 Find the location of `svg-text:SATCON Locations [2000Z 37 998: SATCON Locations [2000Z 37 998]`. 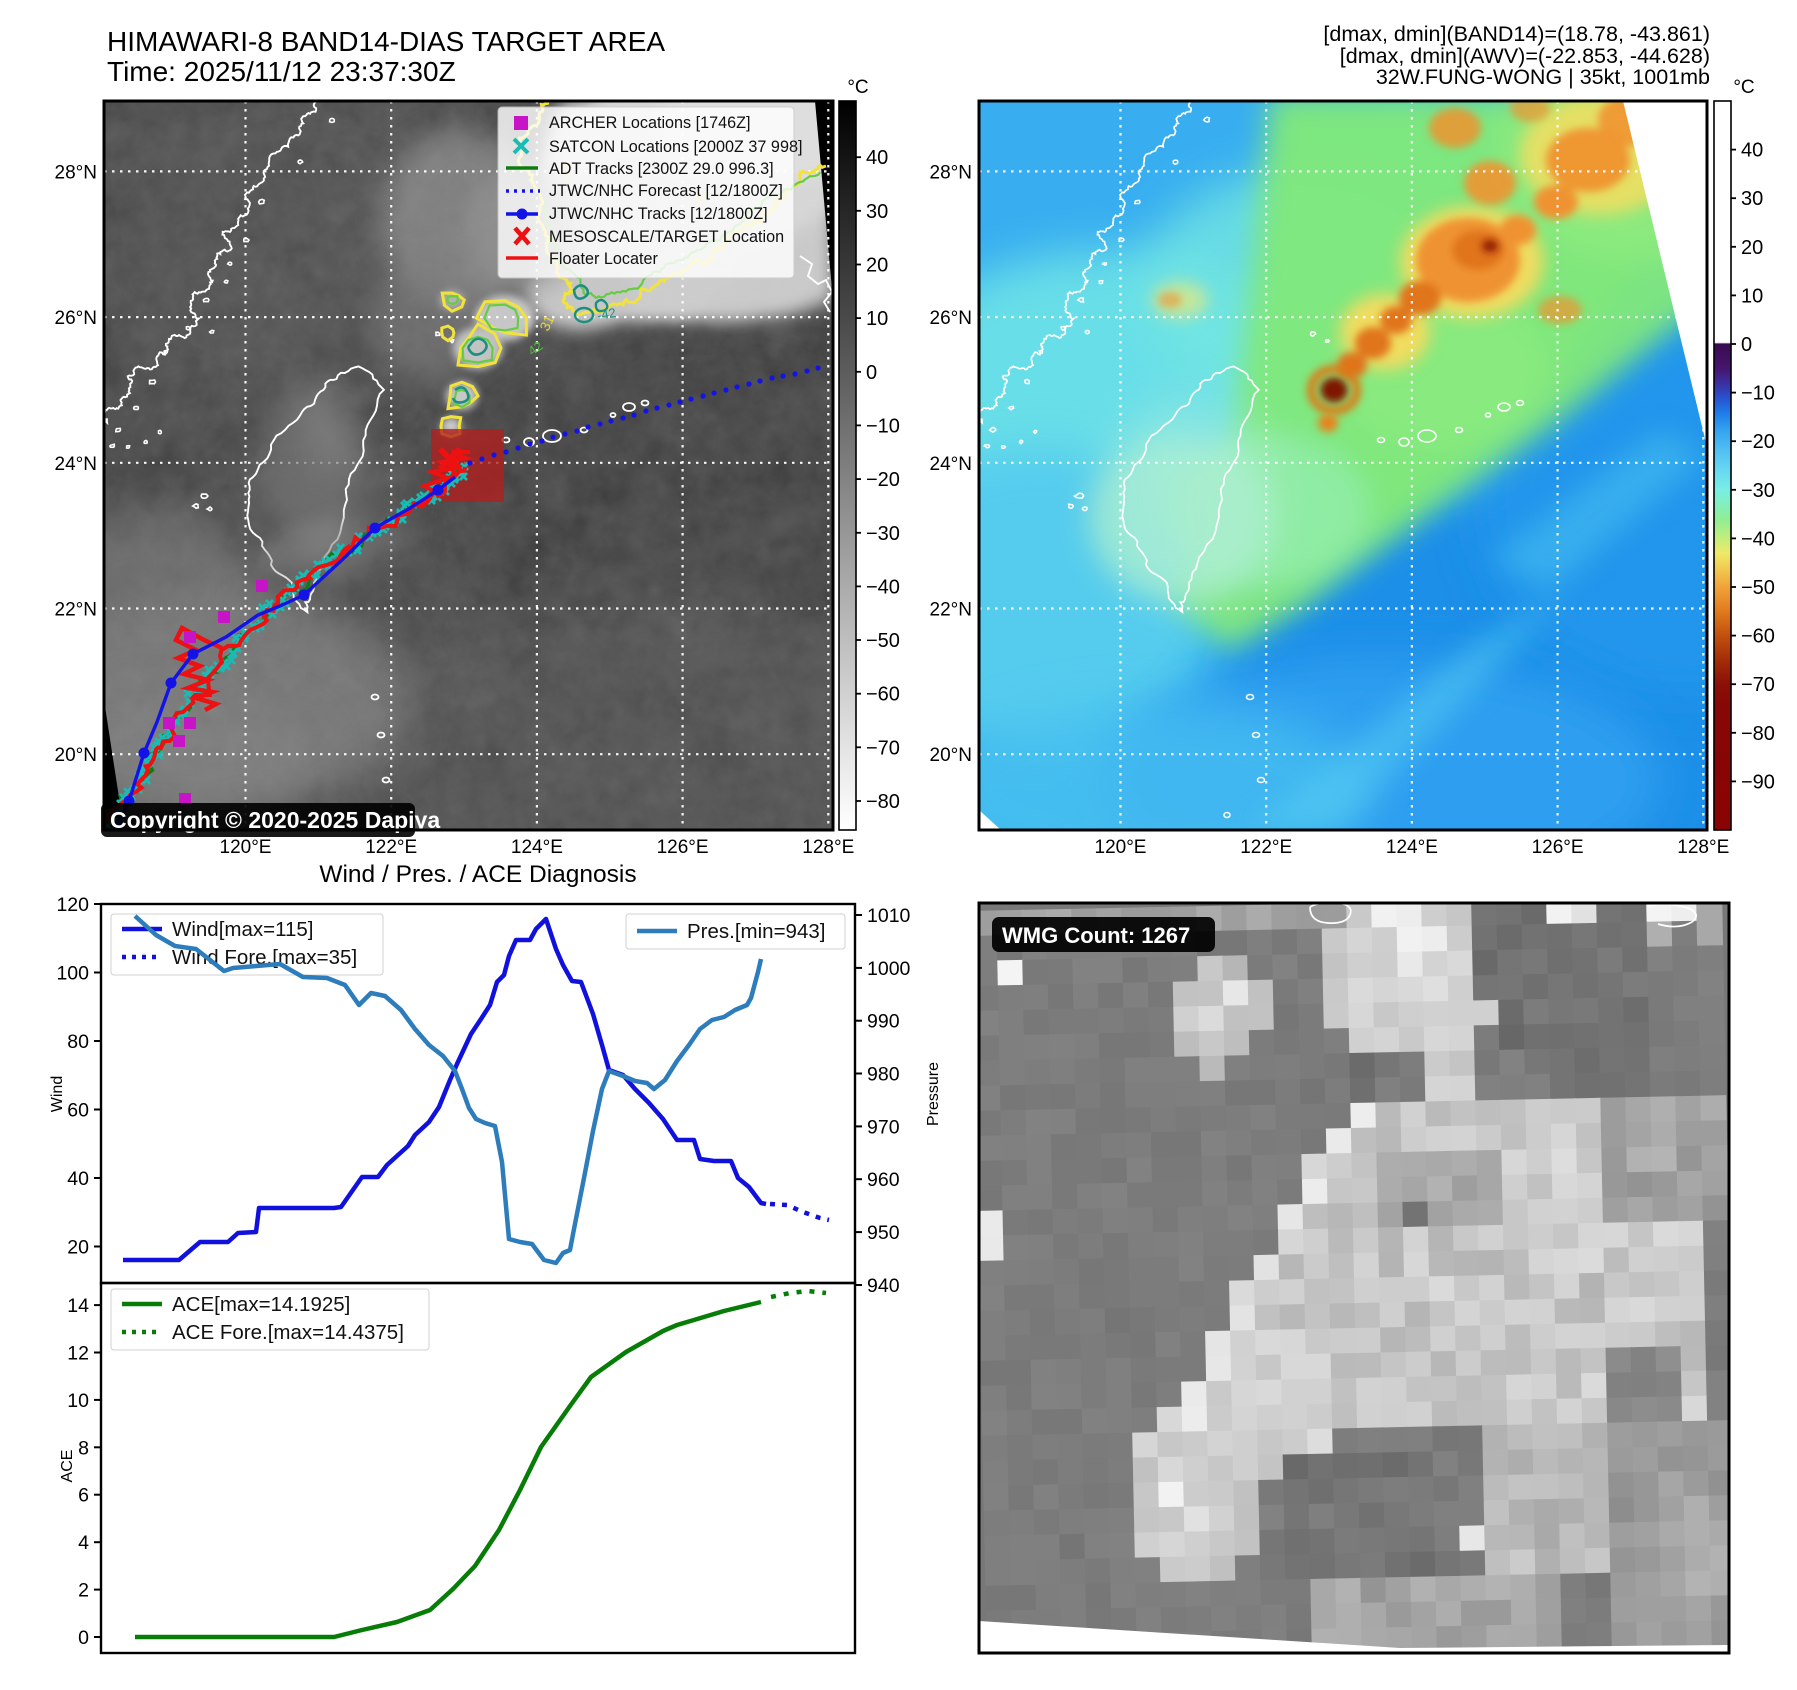

svg-text:SATCON Locations [2000Z 37 998: SATCON Locations [2000Z 37 998] is located at coordinates (675, 147).